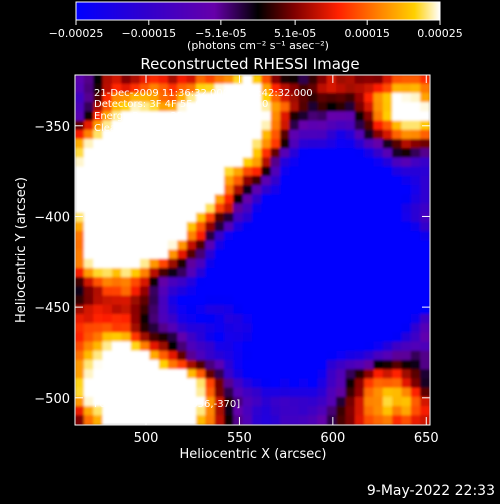 This screenshot has height=504, width=500. Describe the element at coordinates (167, 404) in the screenshot. I see `annotation-peak-position: Position of Peak = [556,-370]` at that location.